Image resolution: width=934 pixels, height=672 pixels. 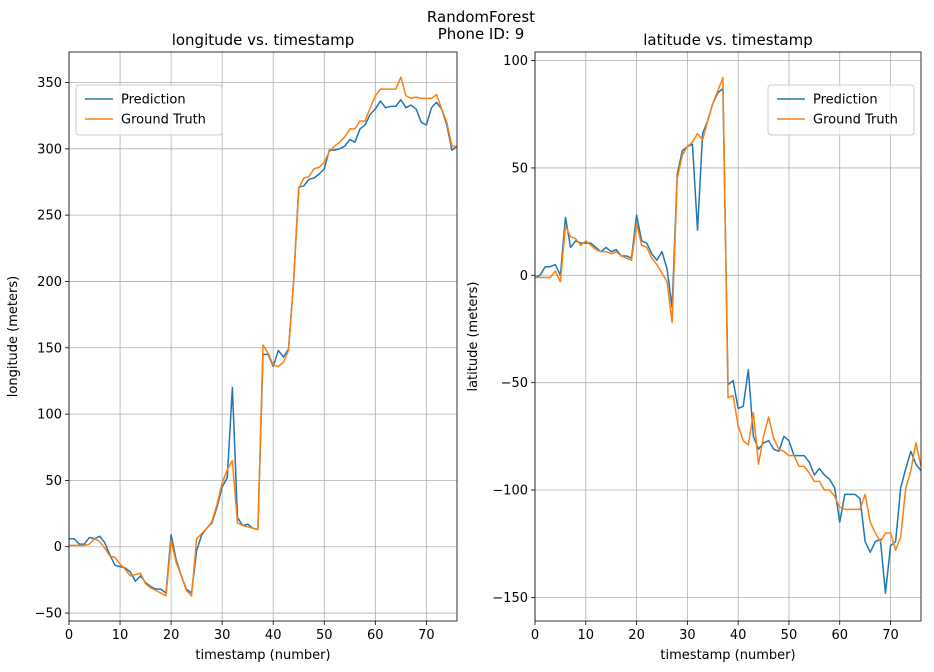 I want to click on longitude-legend: Prediction Ground Truth, so click(x=149, y=110).